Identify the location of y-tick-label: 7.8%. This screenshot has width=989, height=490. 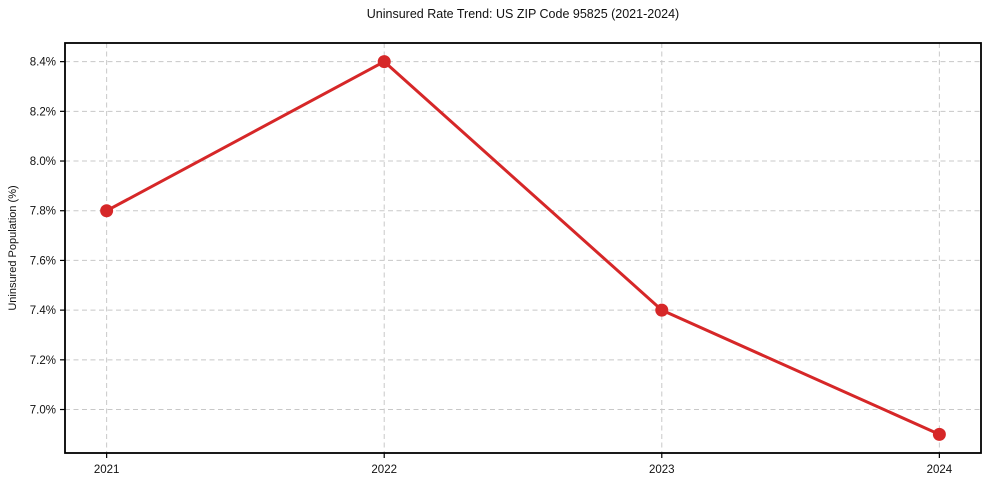
(43, 212).